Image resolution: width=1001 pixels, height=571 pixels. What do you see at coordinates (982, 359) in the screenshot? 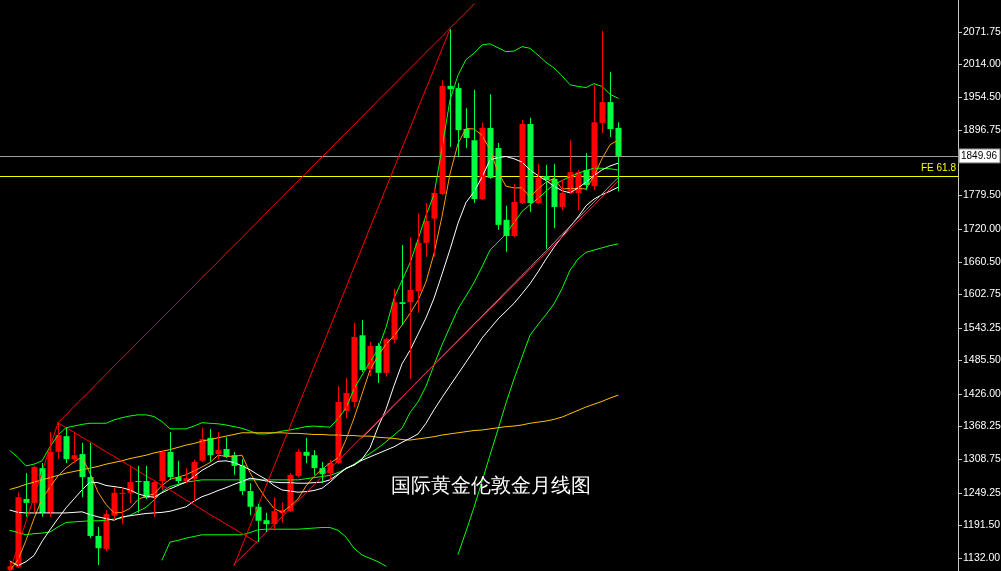
I see `y-tick-label: 1485.50` at bounding box center [982, 359].